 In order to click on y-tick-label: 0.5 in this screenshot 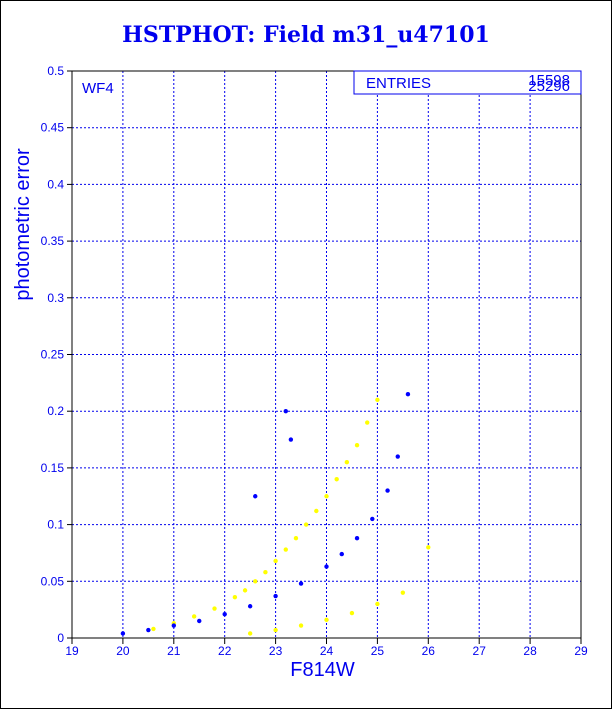, I will do `click(55, 71)`.